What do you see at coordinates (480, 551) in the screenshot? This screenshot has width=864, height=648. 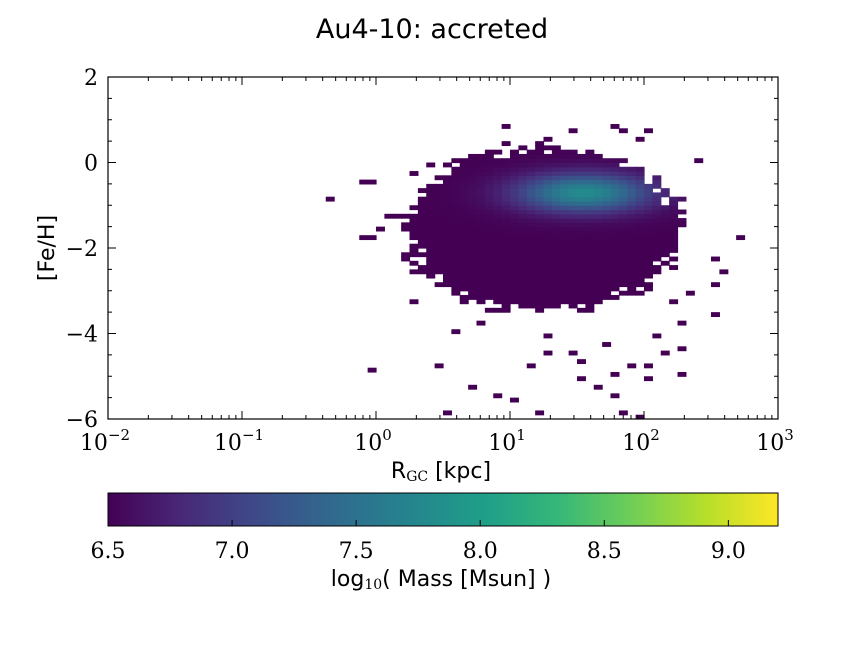 I see `colorbar-tick-label: 8.0` at bounding box center [480, 551].